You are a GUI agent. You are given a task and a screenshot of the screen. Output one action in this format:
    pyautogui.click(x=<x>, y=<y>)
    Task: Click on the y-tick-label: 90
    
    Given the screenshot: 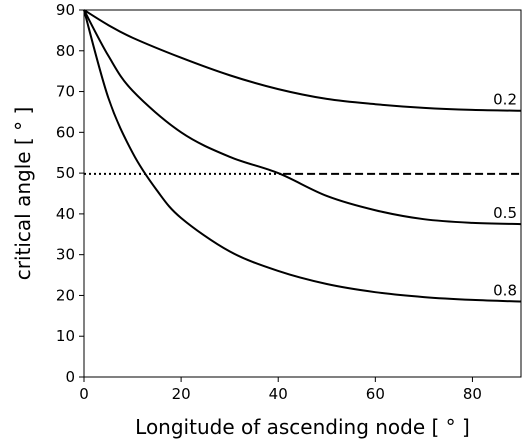 What is the action you would take?
    pyautogui.click(x=65, y=10)
    